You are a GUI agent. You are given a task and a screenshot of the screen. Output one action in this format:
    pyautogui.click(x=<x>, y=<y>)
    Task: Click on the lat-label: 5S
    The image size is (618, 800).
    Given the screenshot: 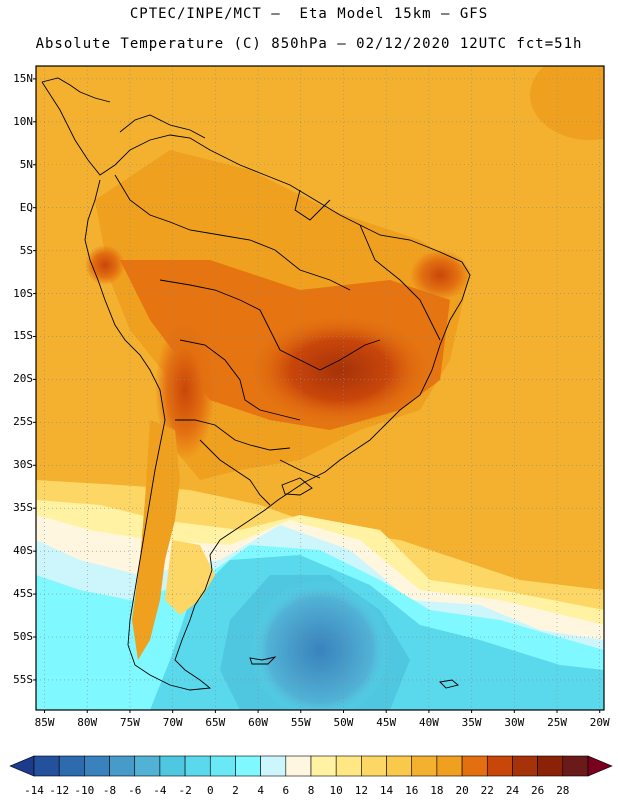 What is the action you would take?
    pyautogui.click(x=26, y=250)
    